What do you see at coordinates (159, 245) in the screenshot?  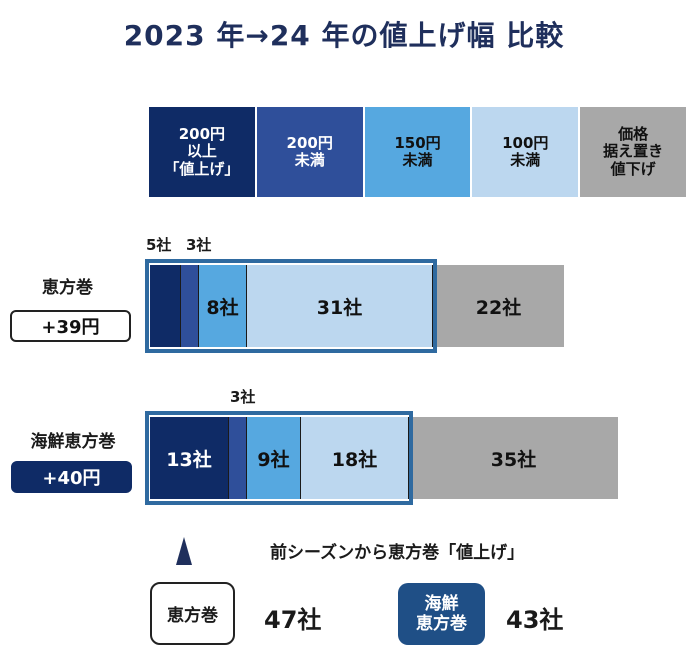 I see `outside-label-5: 5社` at bounding box center [159, 245].